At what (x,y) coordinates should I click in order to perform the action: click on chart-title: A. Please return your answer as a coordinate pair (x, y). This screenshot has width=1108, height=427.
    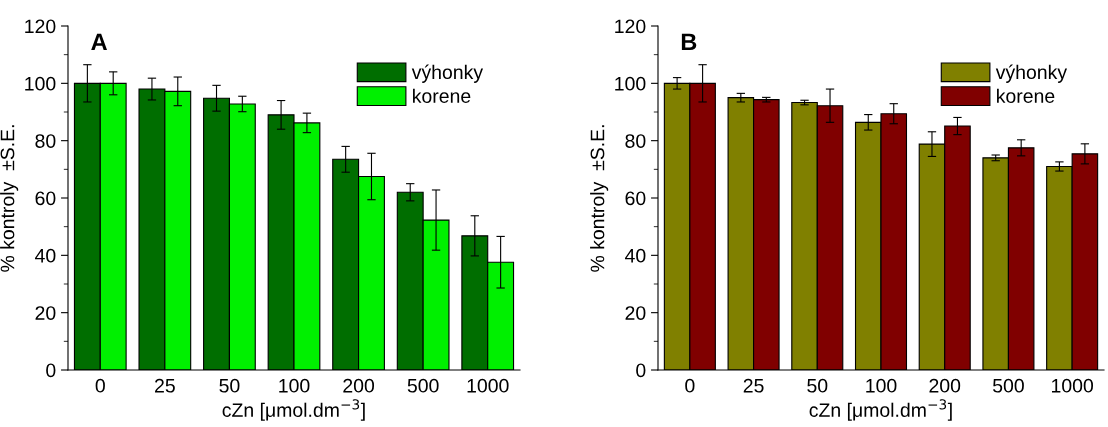
    Looking at the image, I should click on (99, 41).